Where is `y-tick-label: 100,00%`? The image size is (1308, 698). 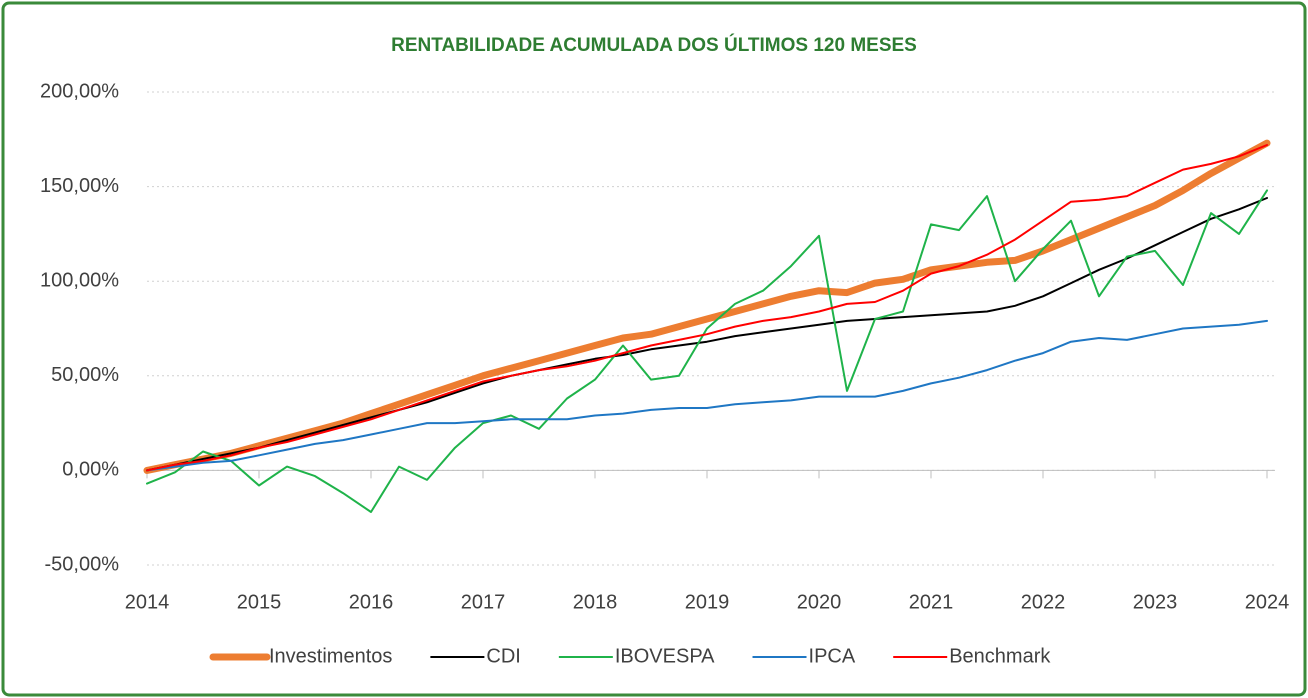
y-tick-label: 100,00% is located at coordinates (79, 280).